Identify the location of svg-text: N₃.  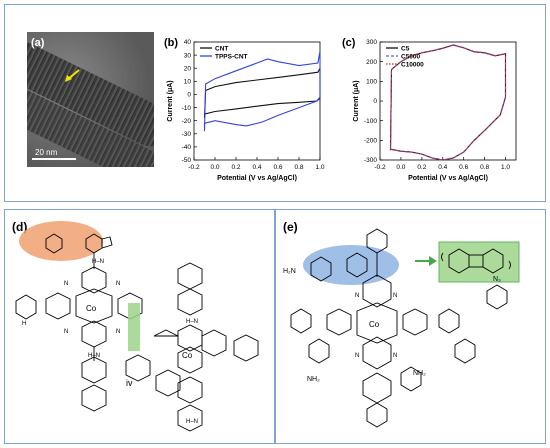
(497, 279).